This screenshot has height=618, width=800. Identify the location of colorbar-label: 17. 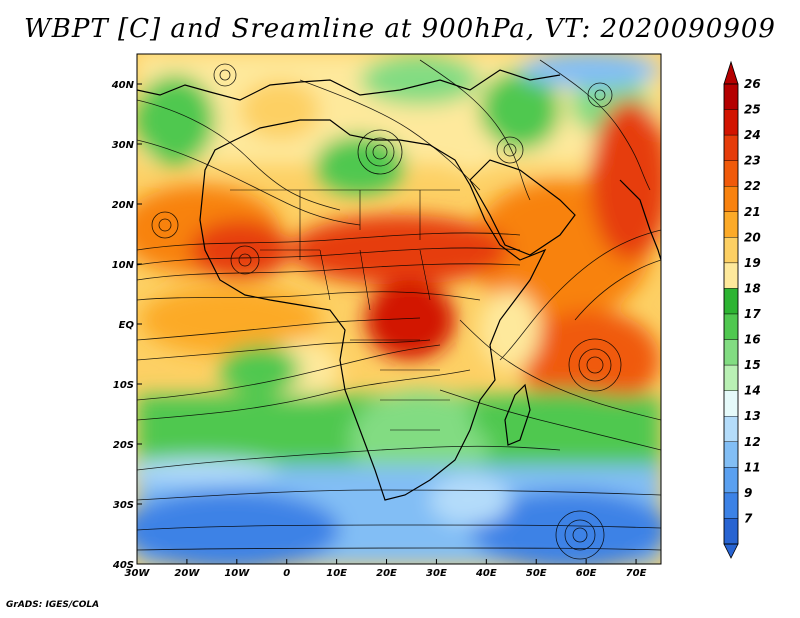
(752, 314).